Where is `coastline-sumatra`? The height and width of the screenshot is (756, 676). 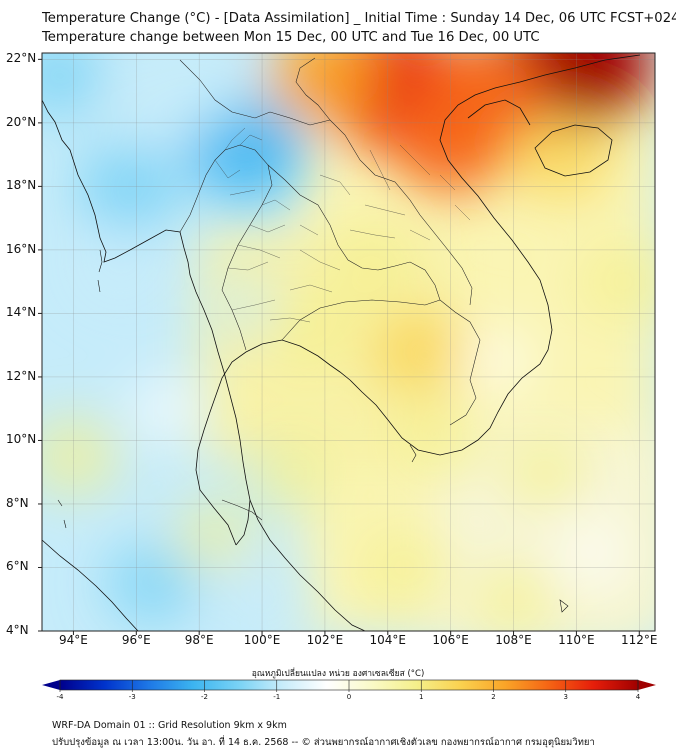 coastline-sumatra is located at coordinates (90, 585).